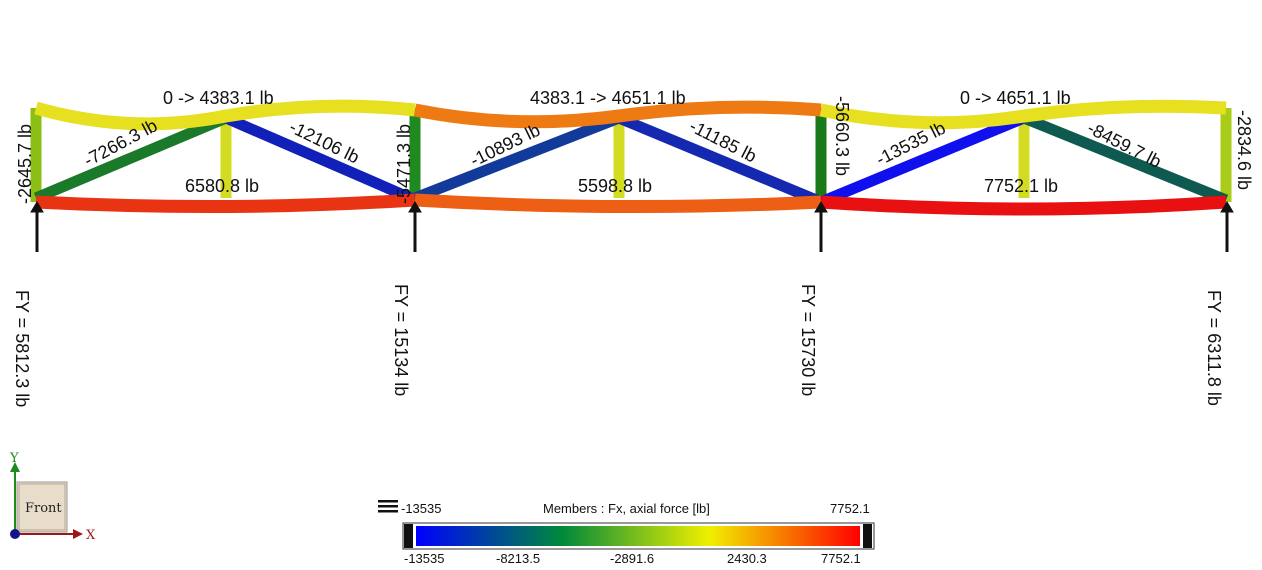 Image resolution: width=1262 pixels, height=570 pixels. Describe the element at coordinates (842, 136) in the screenshot. I see `label-vert-support-3: -5660.3 lb` at that location.